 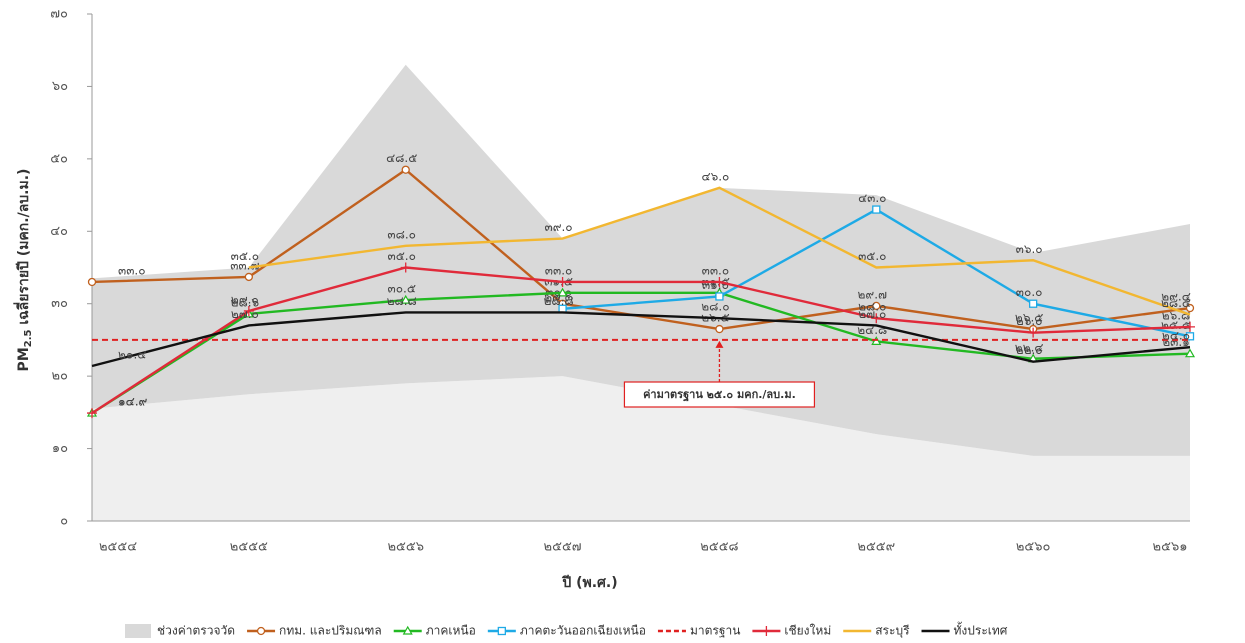 I want to click on y-label-sub: 2.5, so click(x=28, y=338).